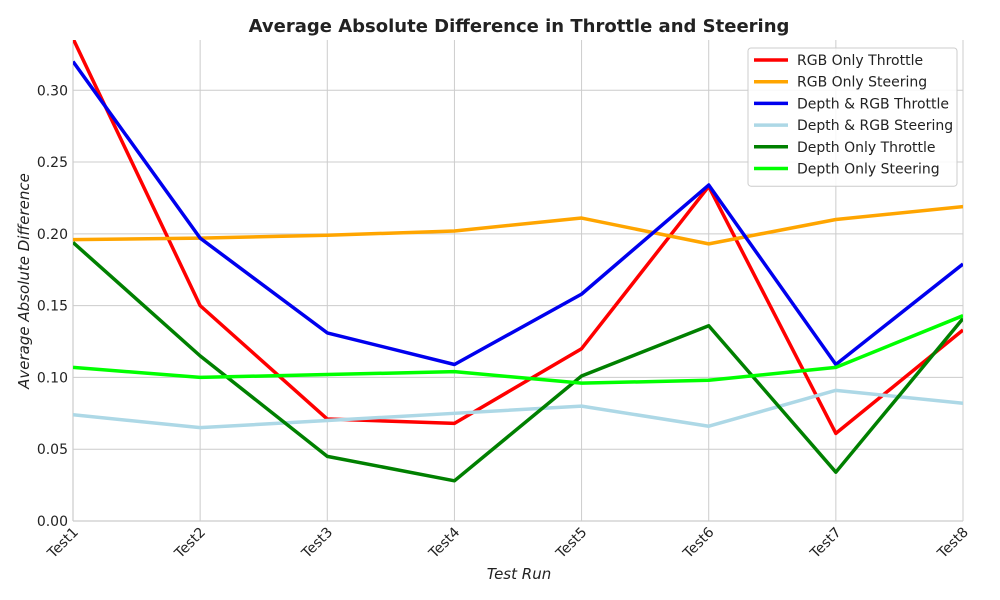 The width and height of the screenshot is (1000, 600). What do you see at coordinates (519, 574) in the screenshot?
I see `x-axis-label: Test Run` at bounding box center [519, 574].